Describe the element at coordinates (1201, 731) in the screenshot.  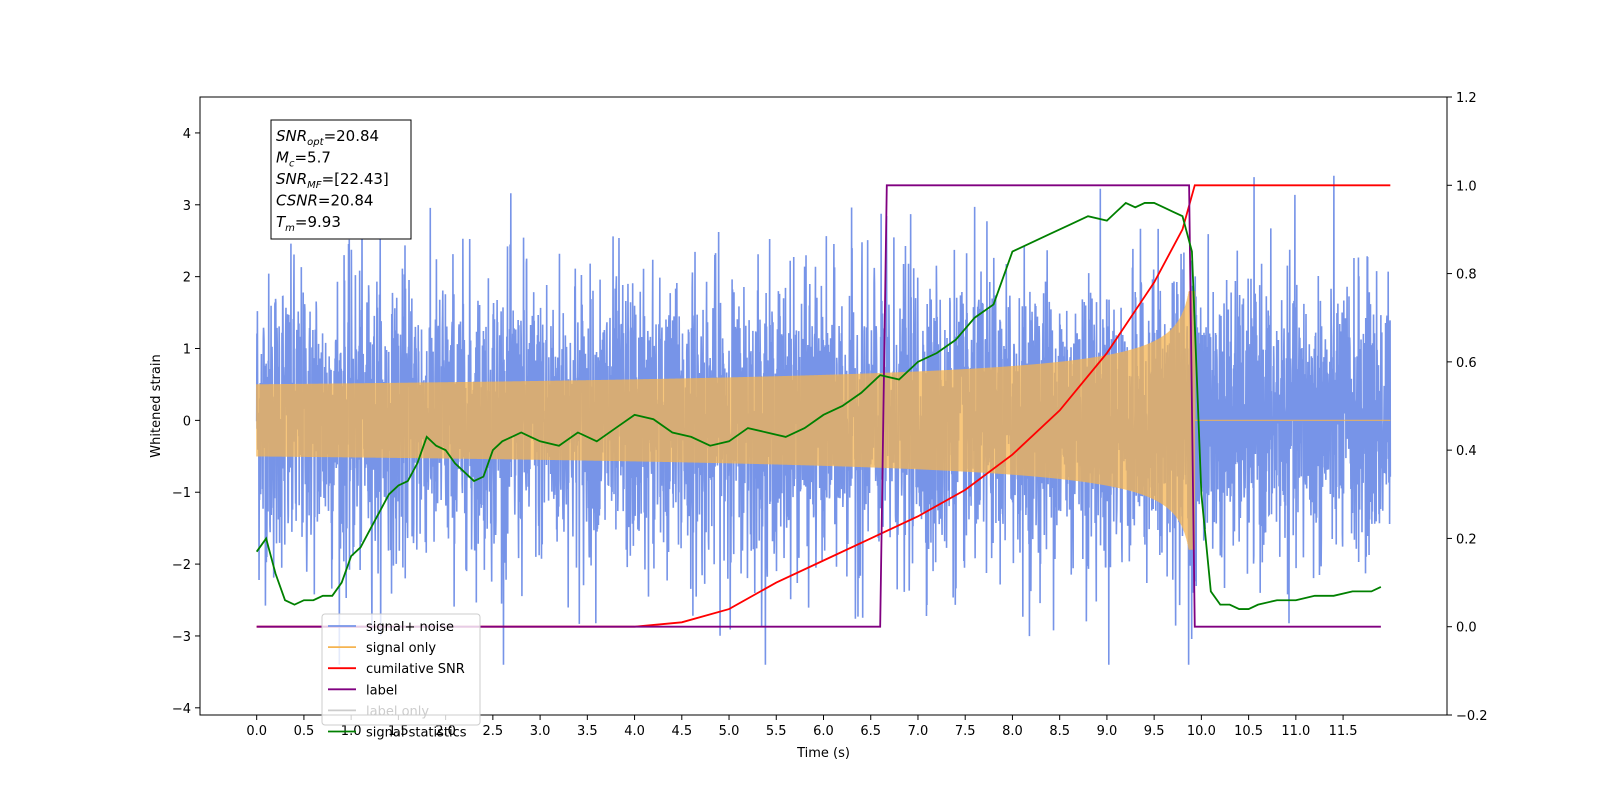
I see `x-tick-label: 10.0` at that location.